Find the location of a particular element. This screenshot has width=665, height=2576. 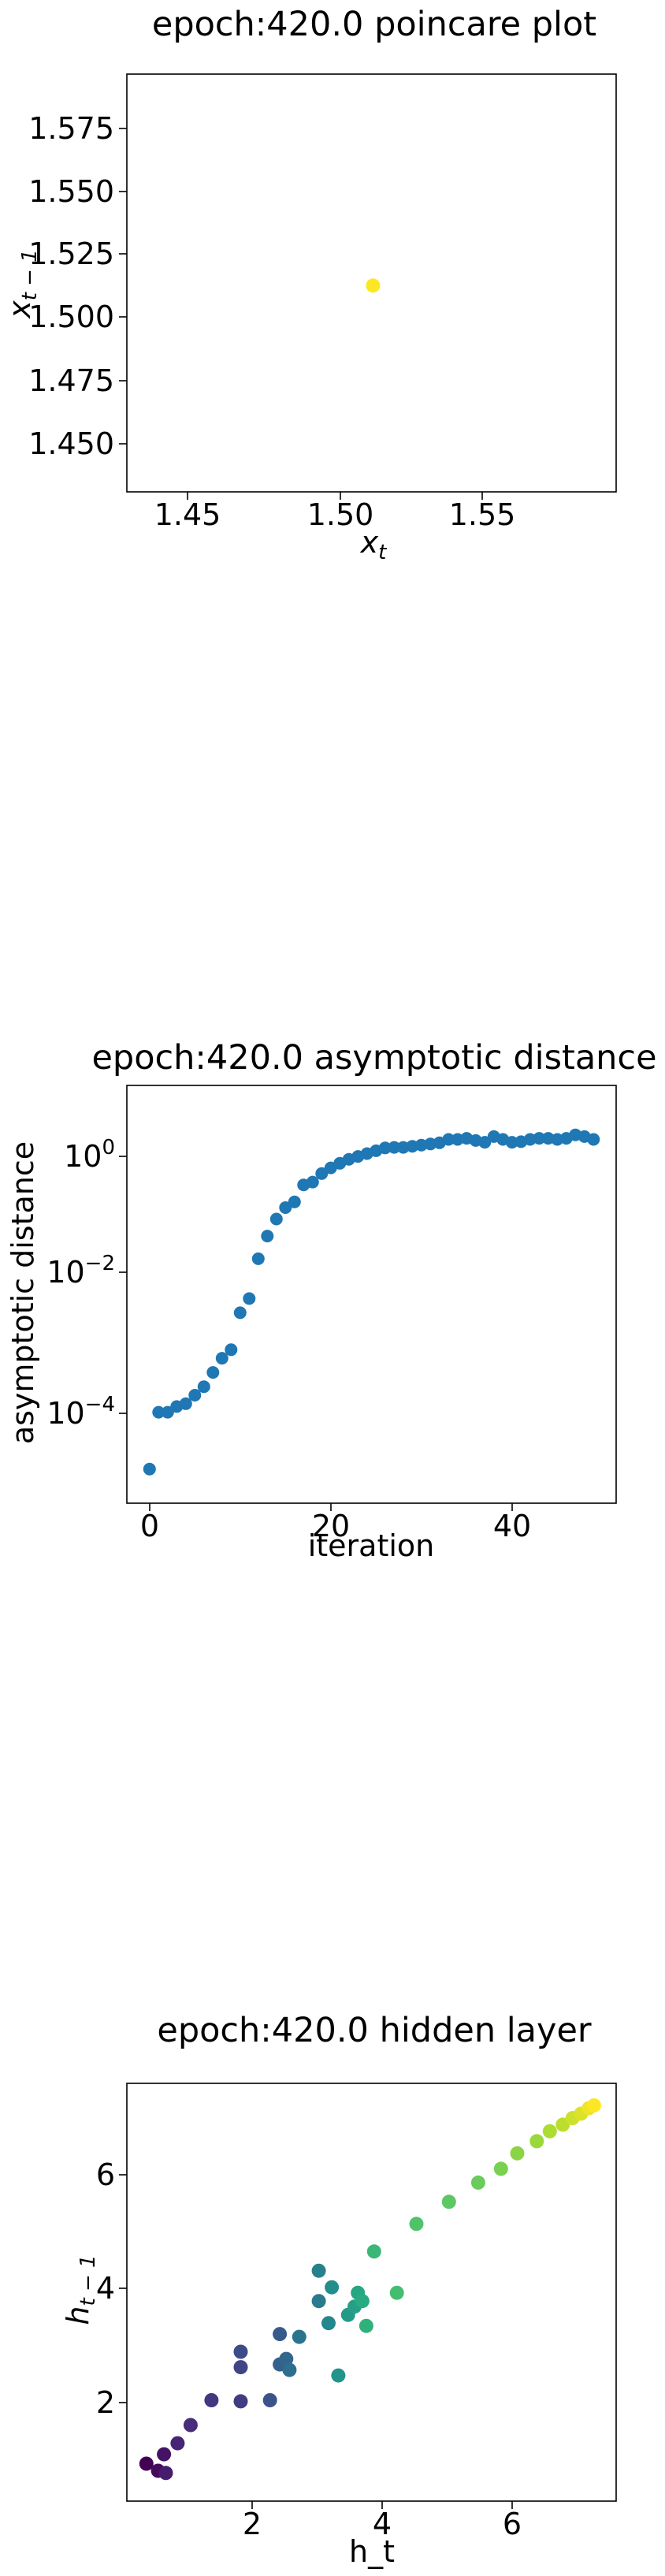

hidden-layer-y-tick-label: 6 is located at coordinates (105, 2174).